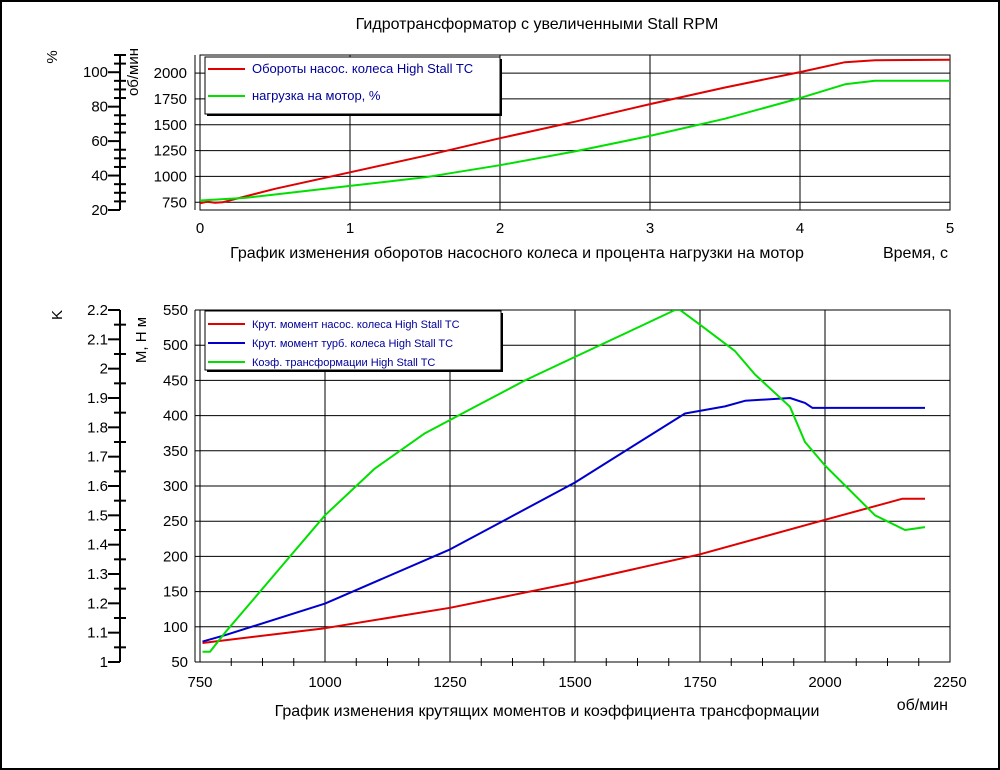 The image size is (1000, 770). What do you see at coordinates (650, 228) in the screenshot?
I see `x-tick-label: 3` at bounding box center [650, 228].